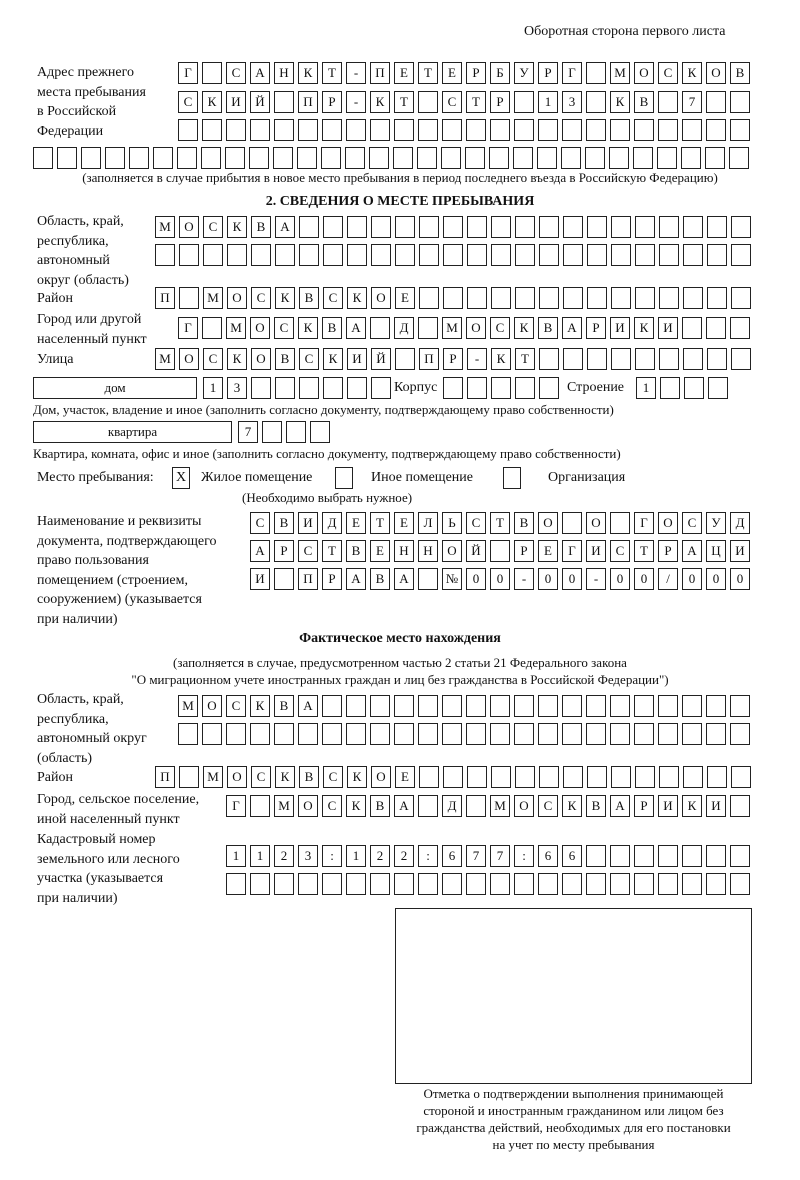 This screenshot has width=800, height=1180. Describe the element at coordinates (716, 551) in the screenshot. I see `letter-cell: Ц` at that location.